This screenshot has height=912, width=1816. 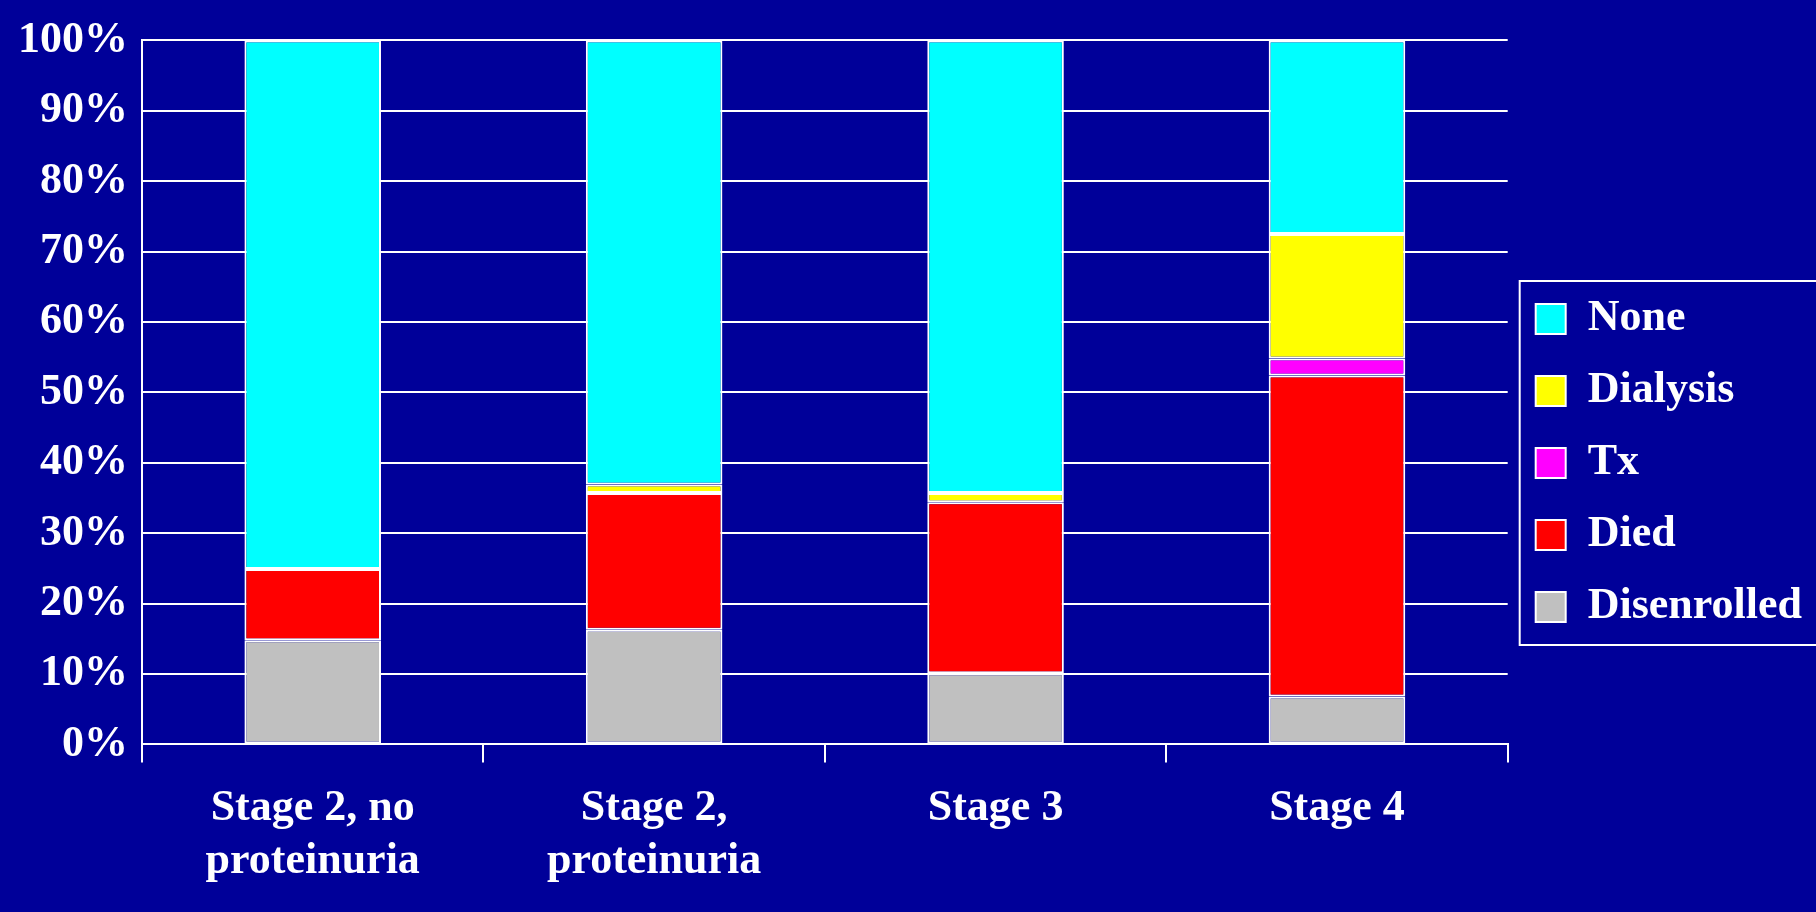 I want to click on legend-label: Dialysis, so click(x=1661, y=388).